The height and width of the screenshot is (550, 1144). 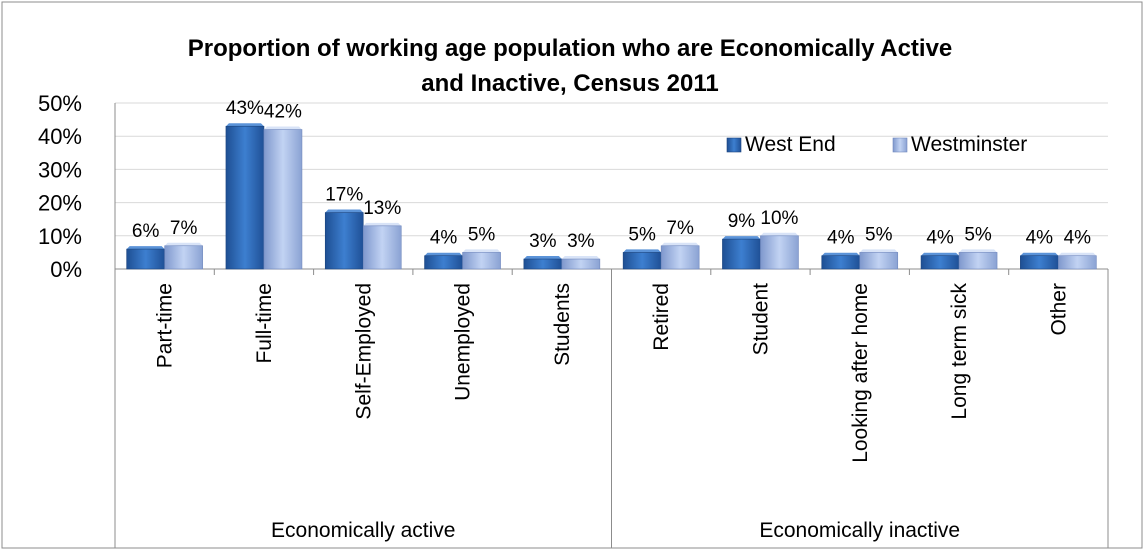 What do you see at coordinates (165, 325) in the screenshot?
I see `category-label: Part-time` at bounding box center [165, 325].